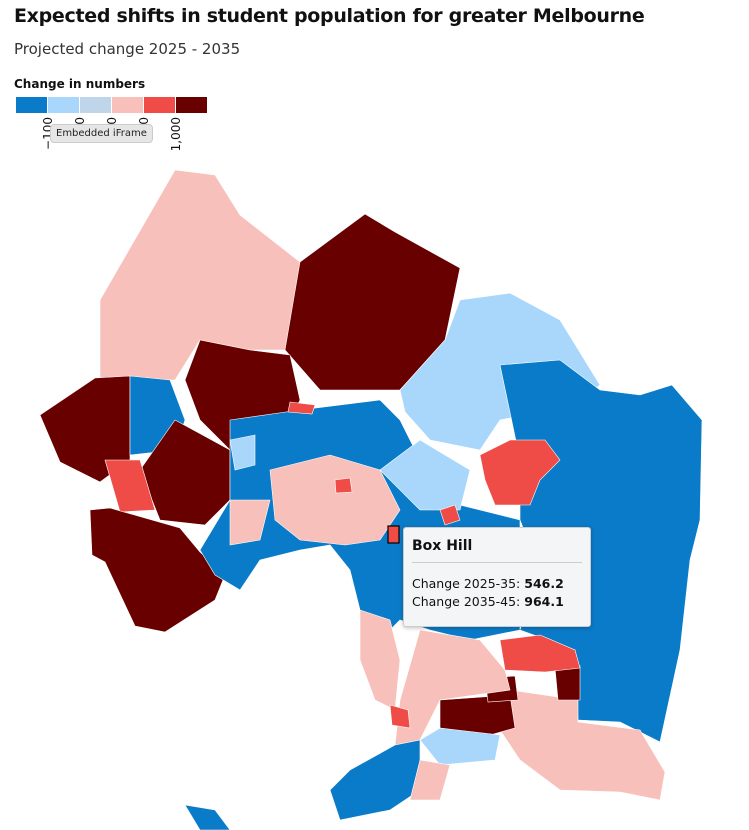 This screenshot has width=749, height=830. What do you see at coordinates (544, 601) in the screenshot?
I see `tooltip-value: 964.1` at bounding box center [544, 601].